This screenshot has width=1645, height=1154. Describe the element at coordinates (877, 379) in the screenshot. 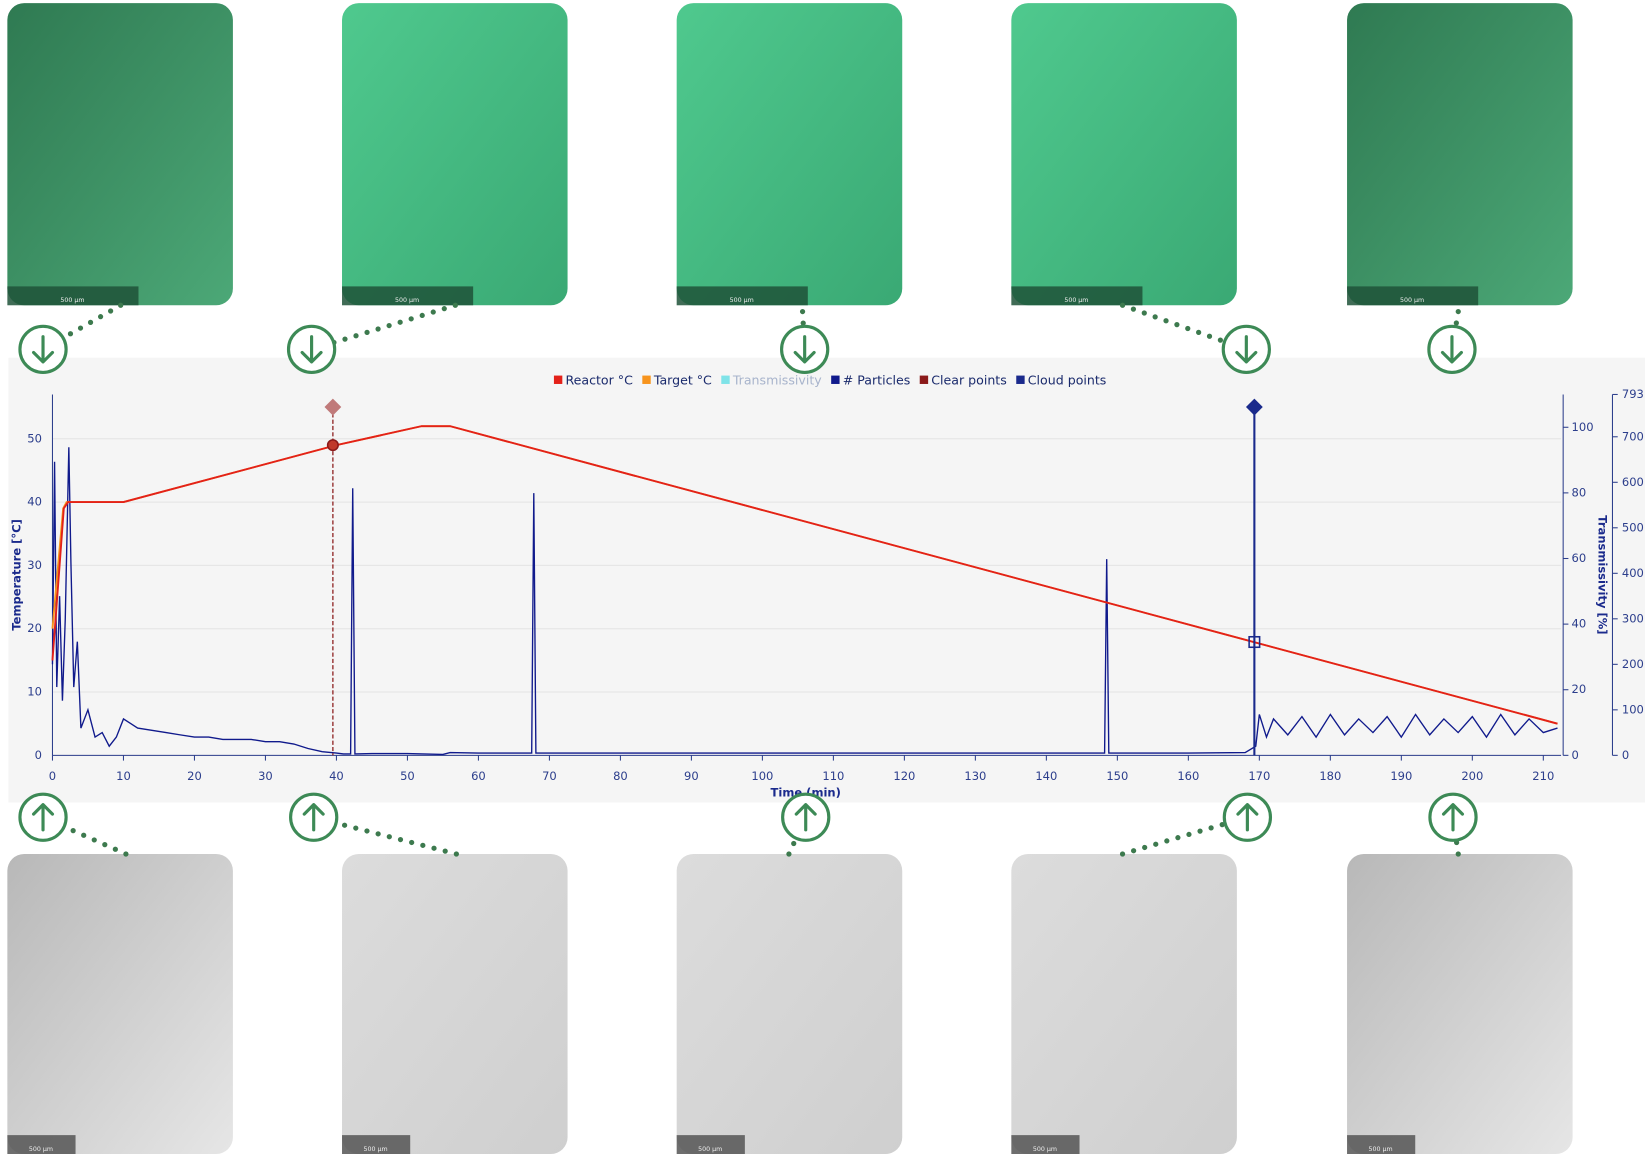

I see `legend-label: # Particles` at that location.